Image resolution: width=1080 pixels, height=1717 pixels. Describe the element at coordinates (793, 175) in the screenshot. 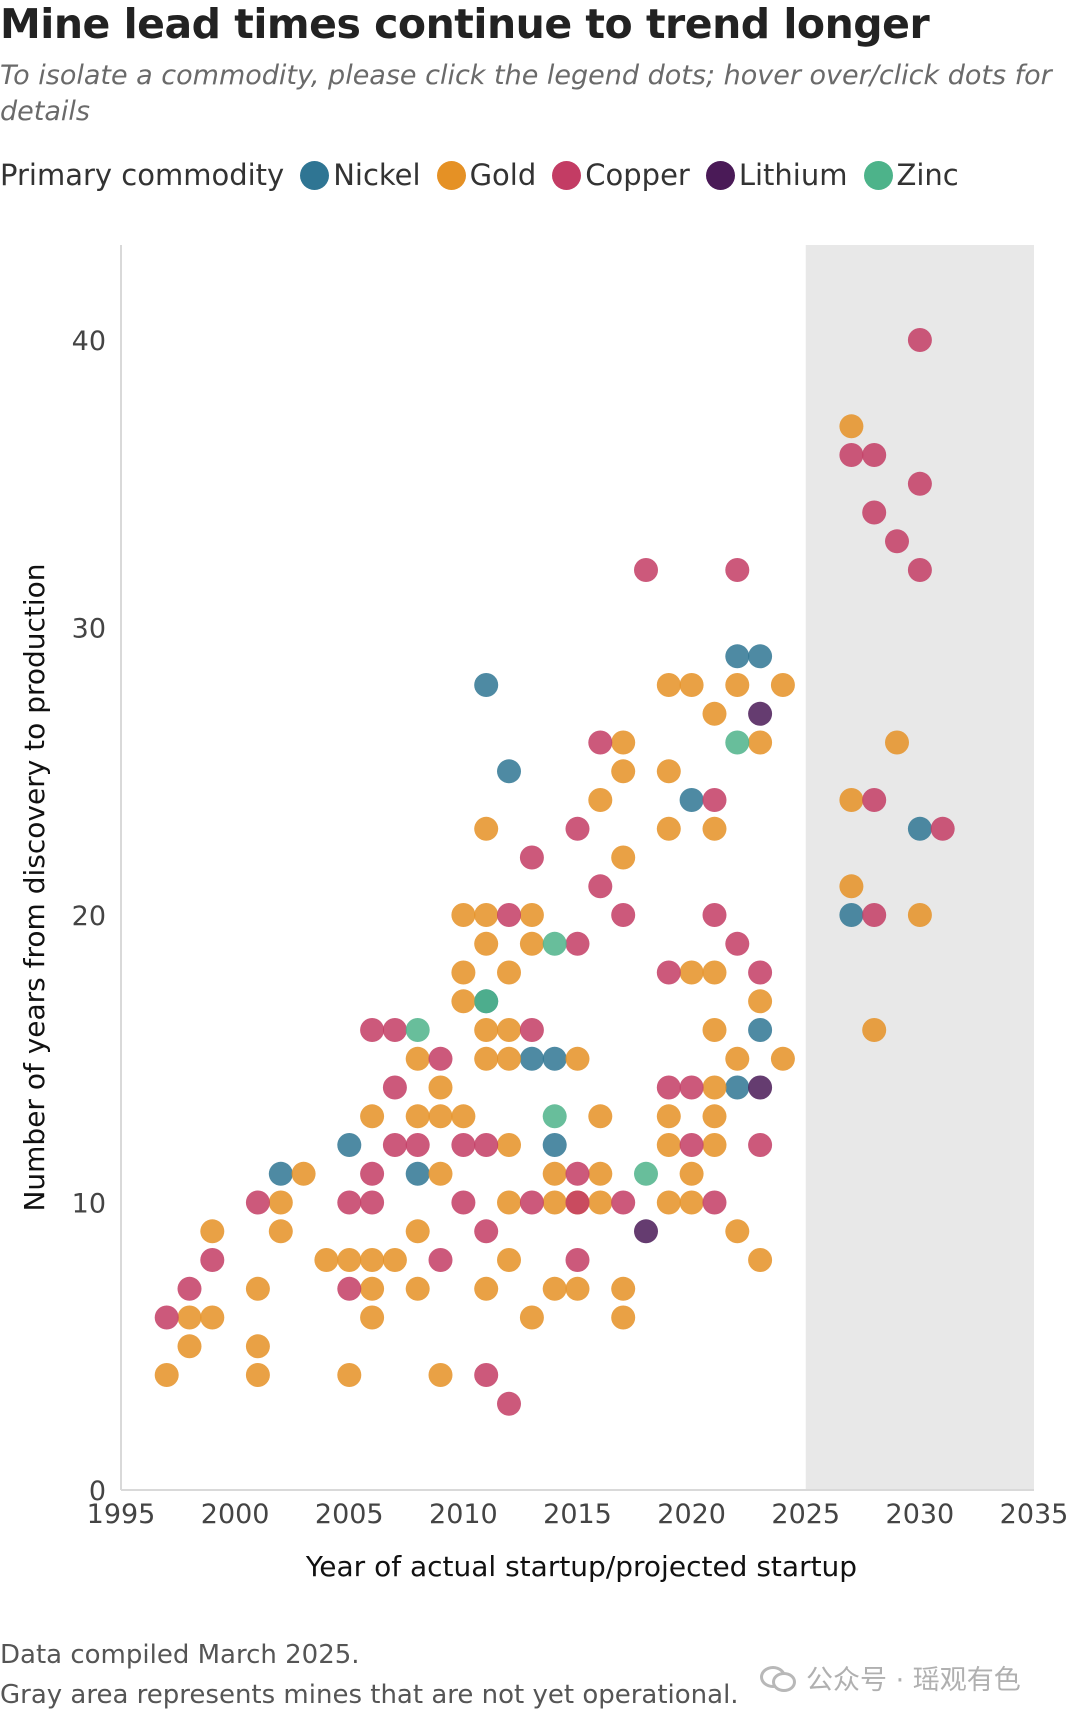

I see `legend-text-lithium: Lithium` at that location.